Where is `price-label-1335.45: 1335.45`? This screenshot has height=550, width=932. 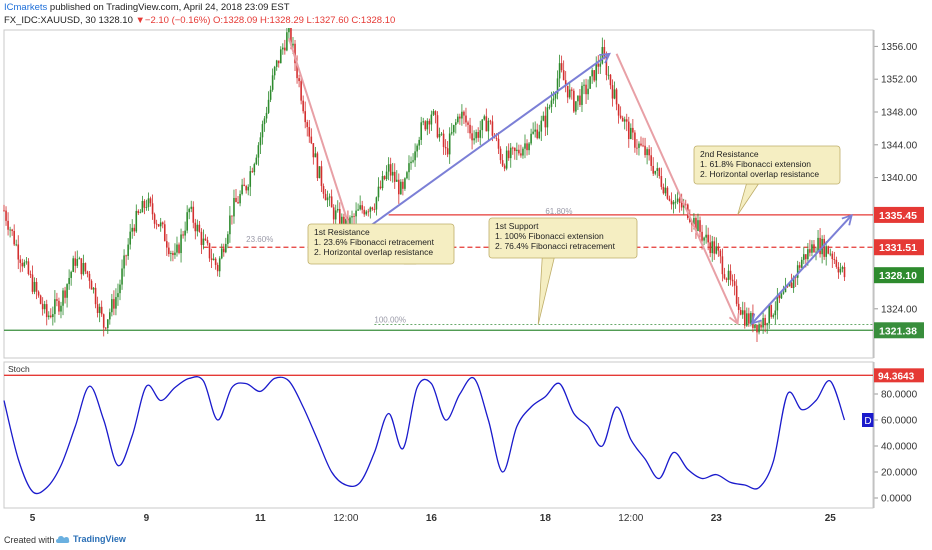
price-label-1335.45: 1335.45 is located at coordinates (899, 214).